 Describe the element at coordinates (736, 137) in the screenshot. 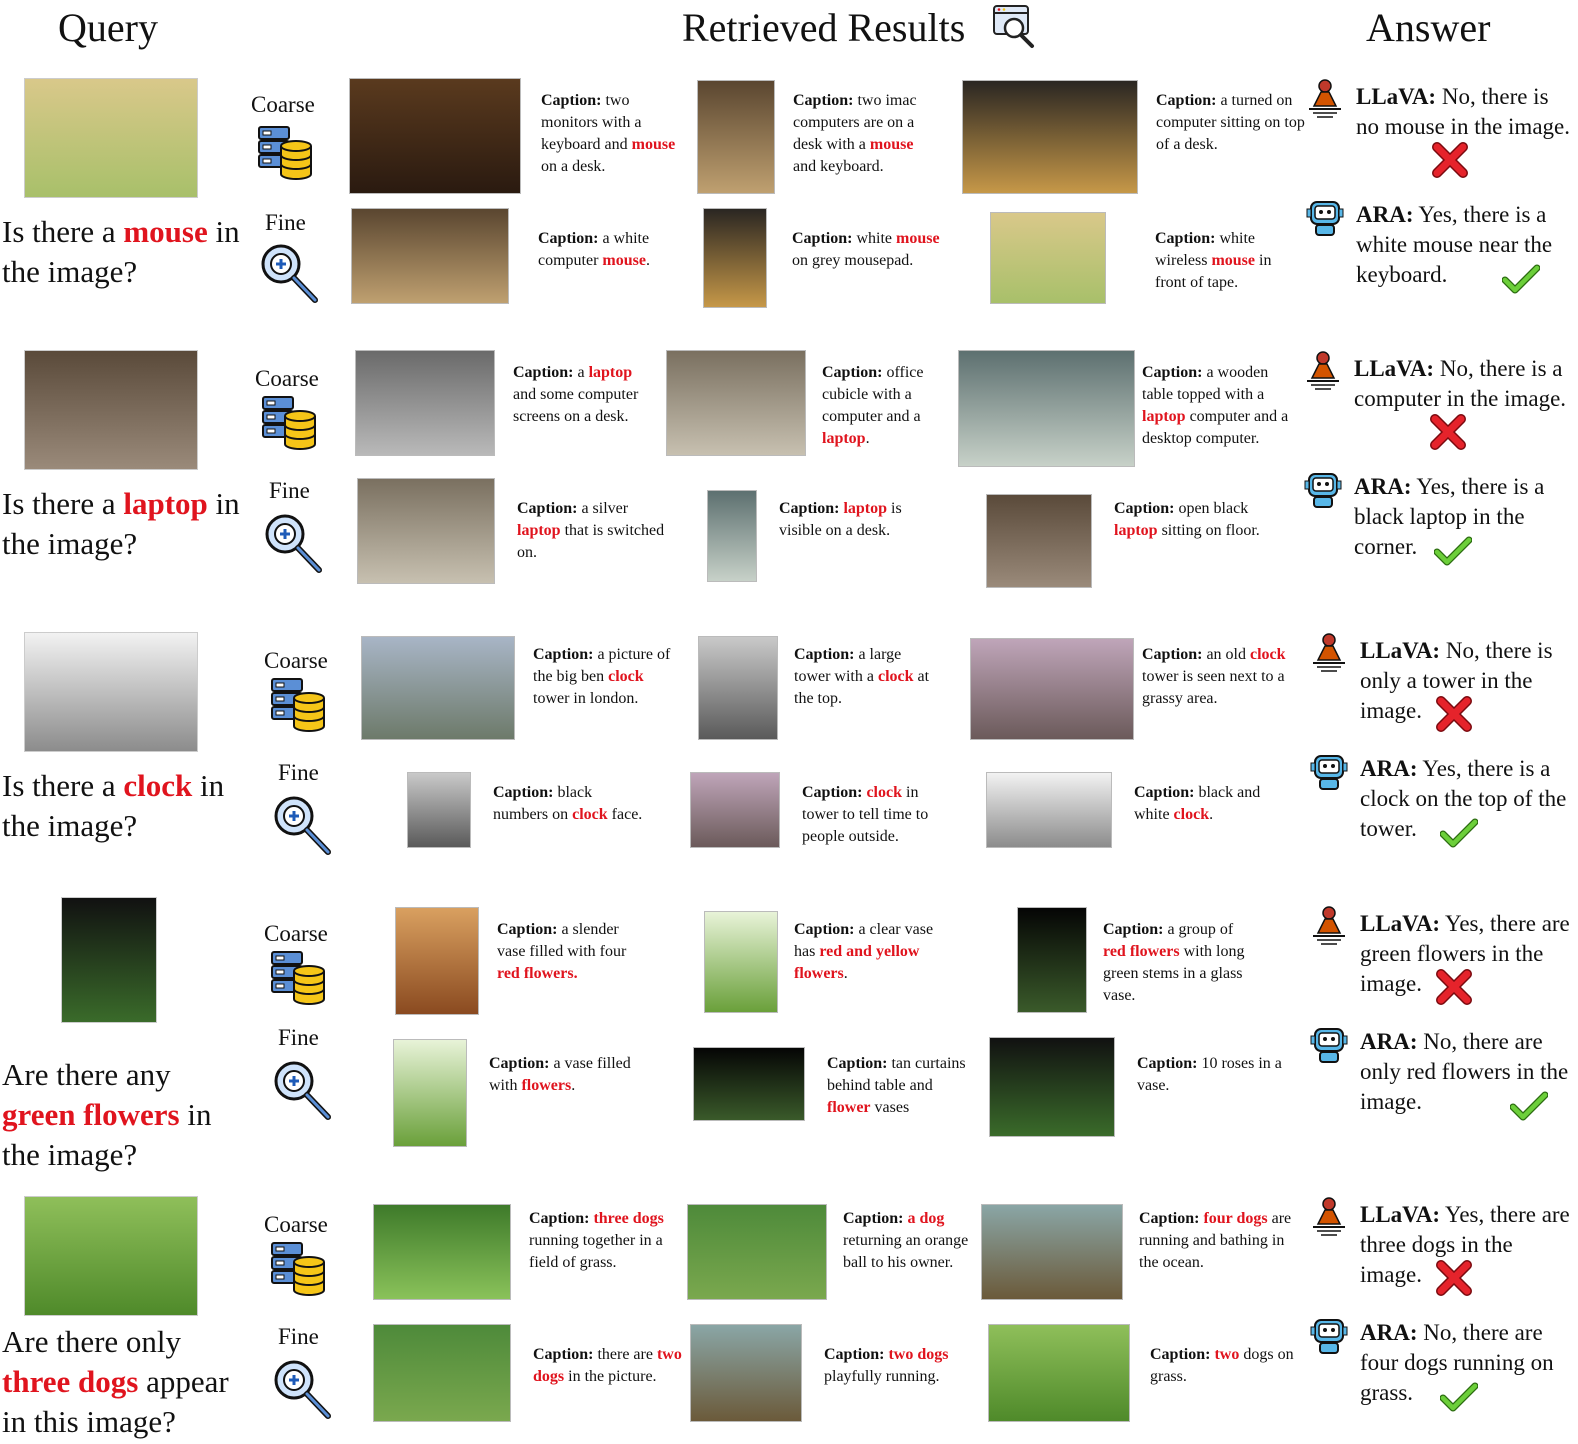

I see `imac-desk-photo` at that location.